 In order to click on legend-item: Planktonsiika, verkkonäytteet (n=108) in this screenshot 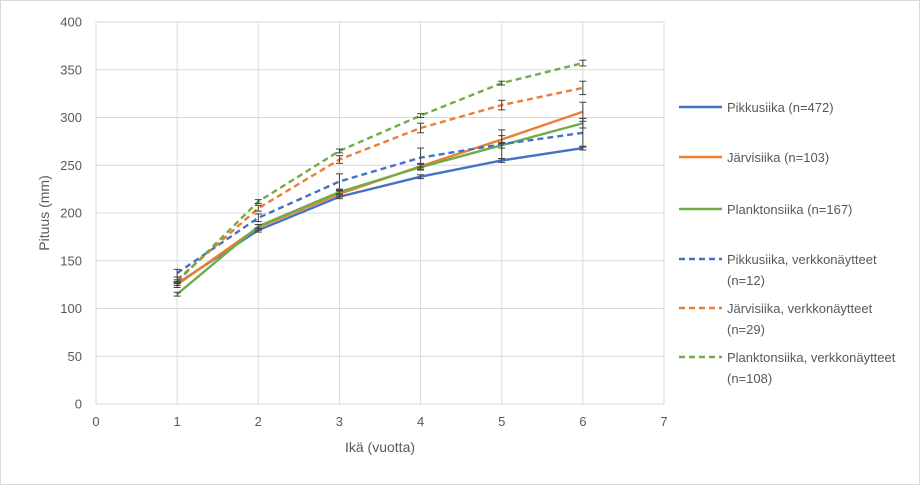, I will do `click(787, 368)`.